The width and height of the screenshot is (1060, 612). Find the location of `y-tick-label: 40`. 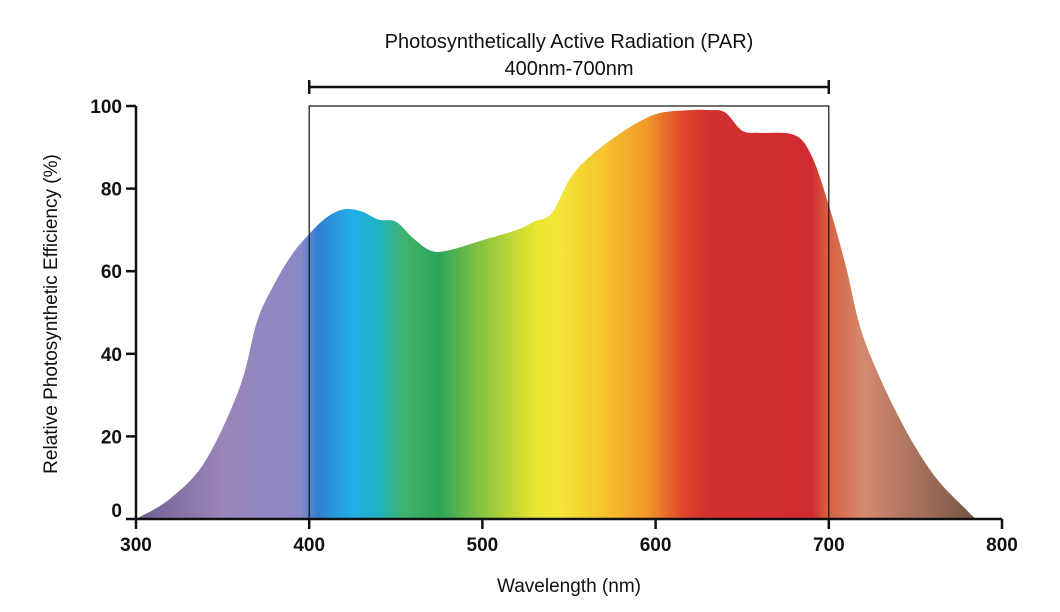

y-tick-label: 40 is located at coordinates (111, 355).